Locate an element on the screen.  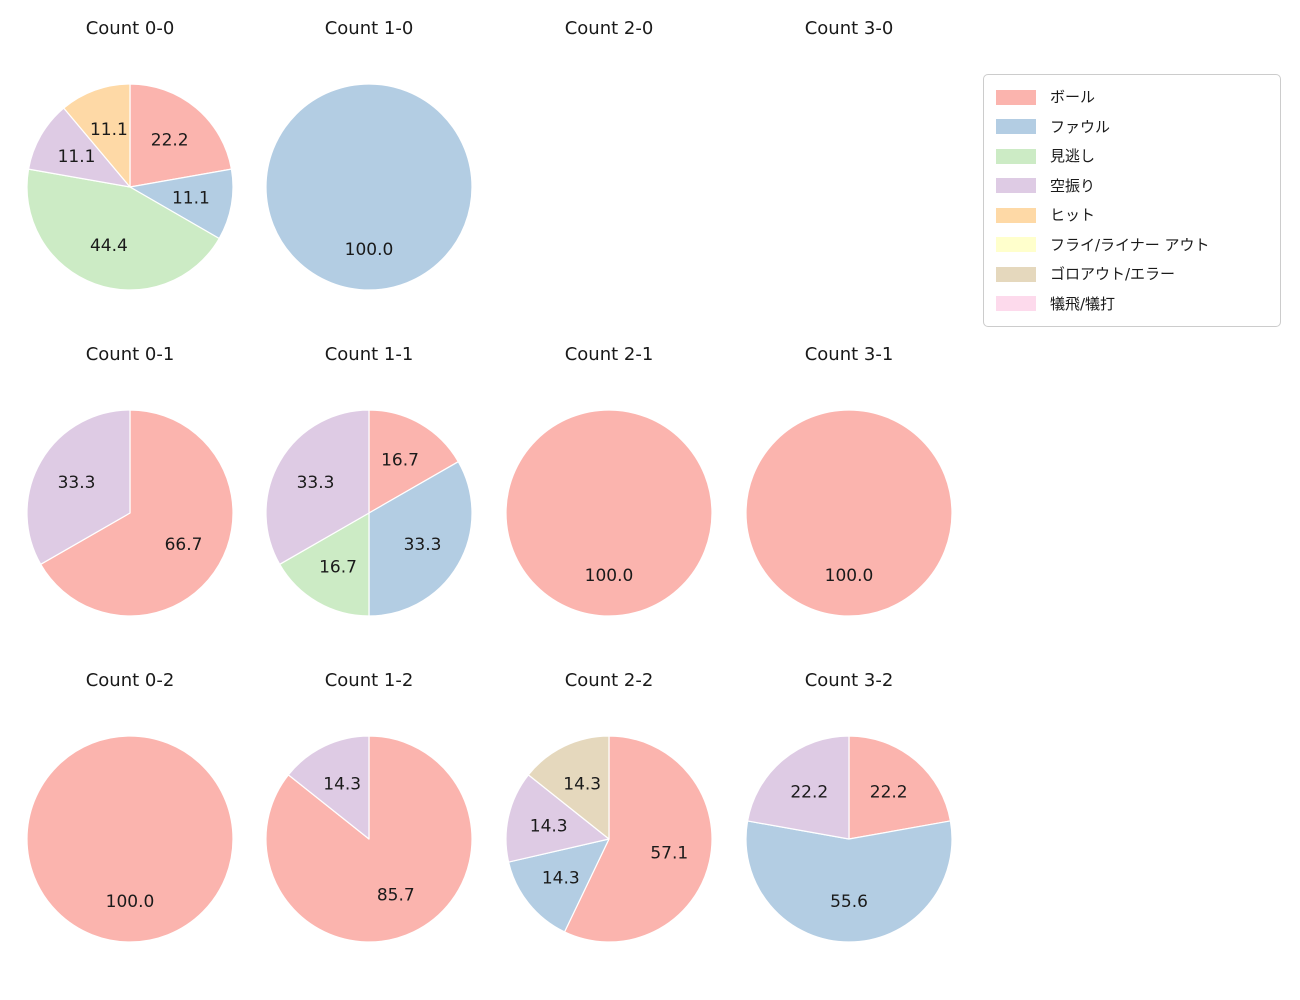
legend-label: 犠飛/犠打 is located at coordinates (1083, 303).